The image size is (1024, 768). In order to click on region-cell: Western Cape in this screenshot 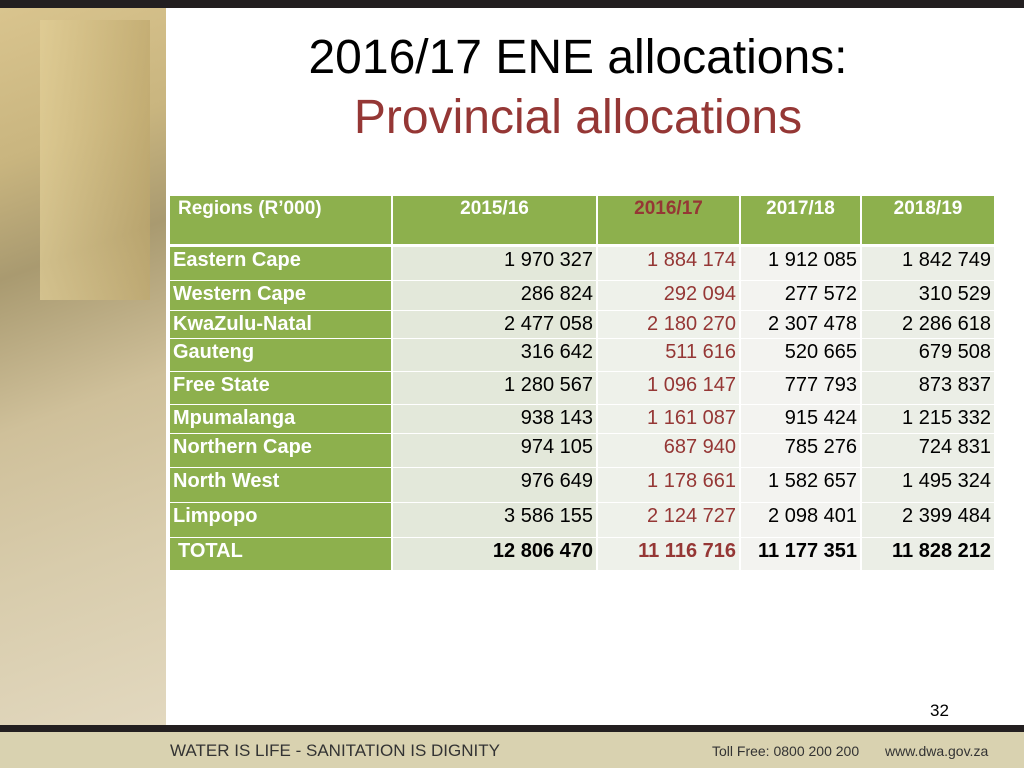, I will do `click(280, 295)`.